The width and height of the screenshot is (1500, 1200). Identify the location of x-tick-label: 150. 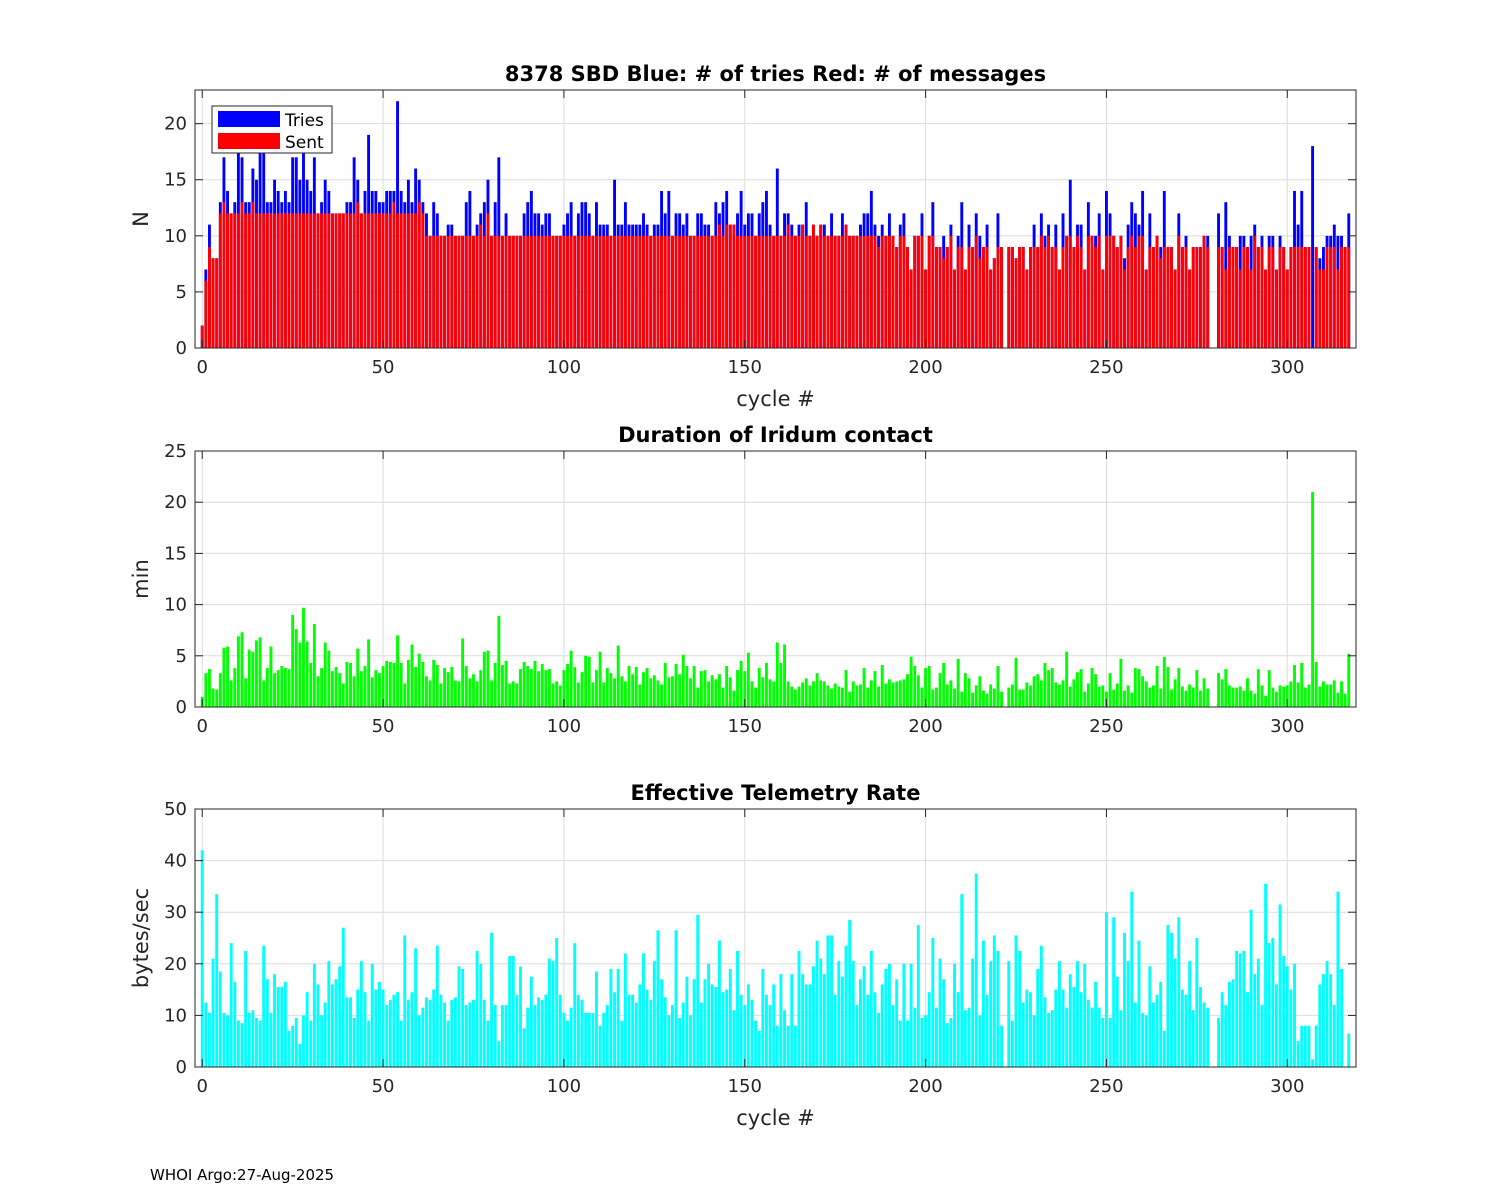
(745, 367).